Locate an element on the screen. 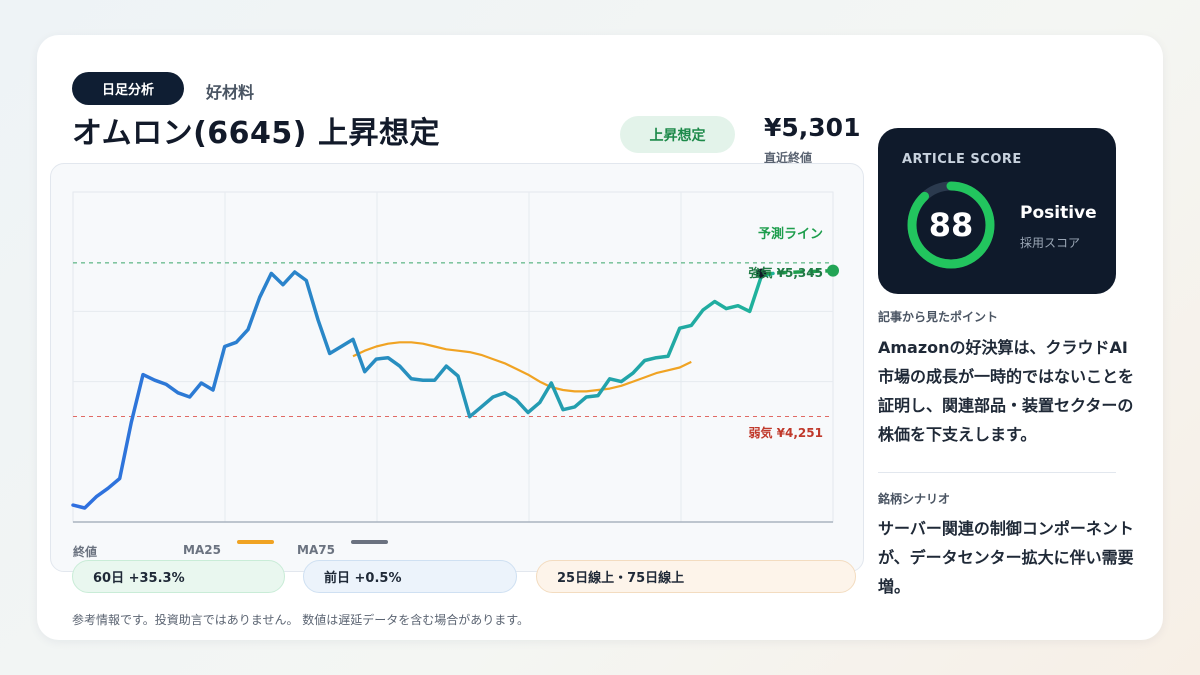 Image resolution: width=1200 pixels, height=675 pixels. score-label: Positive is located at coordinates (1058, 213).